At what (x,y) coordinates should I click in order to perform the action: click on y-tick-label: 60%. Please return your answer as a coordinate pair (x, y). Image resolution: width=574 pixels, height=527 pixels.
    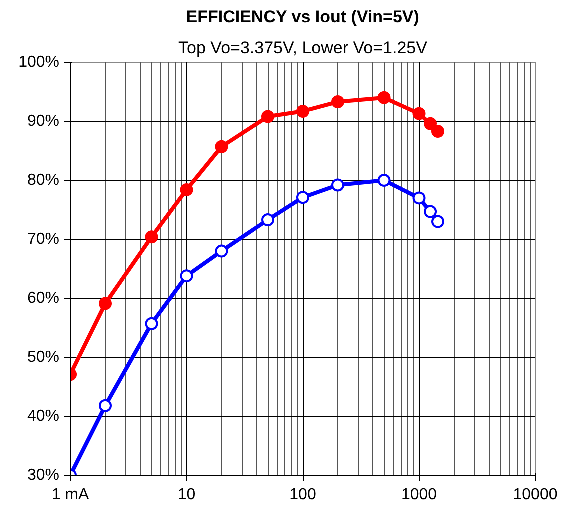
    Looking at the image, I should click on (43, 298).